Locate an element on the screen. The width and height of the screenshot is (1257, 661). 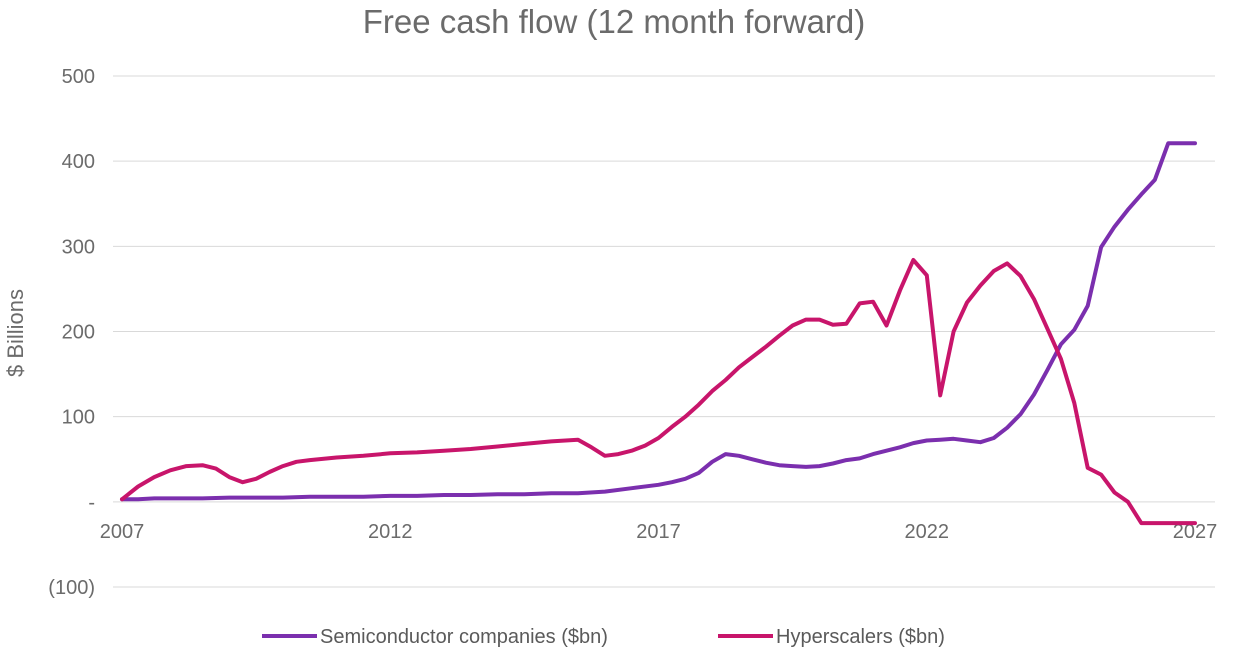
y-tick-label: 200 is located at coordinates (78, 333).